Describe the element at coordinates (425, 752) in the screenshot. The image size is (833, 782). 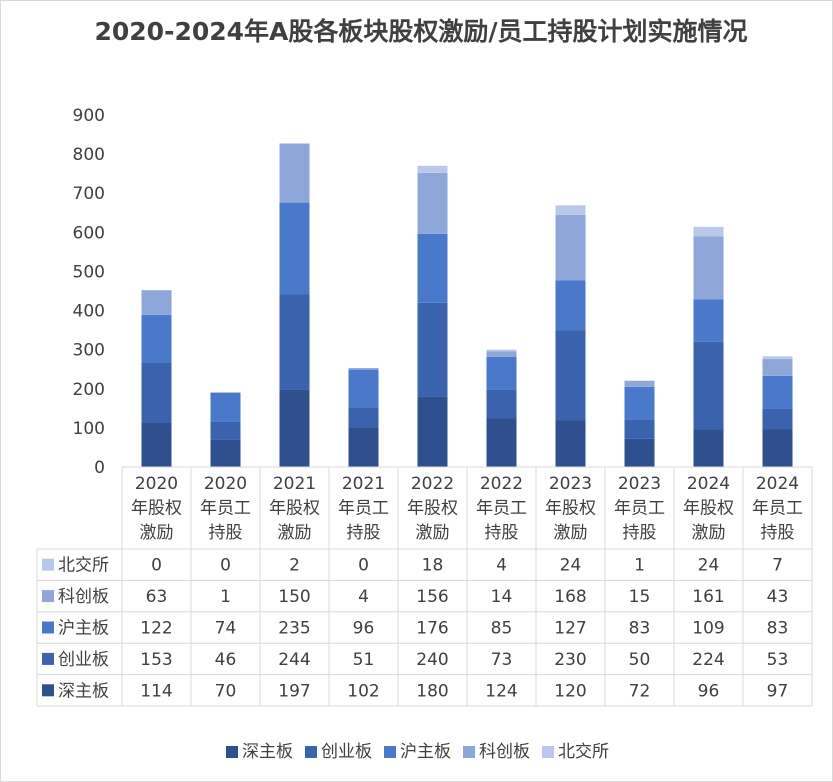
I see `legend-label: 沪主板` at that location.